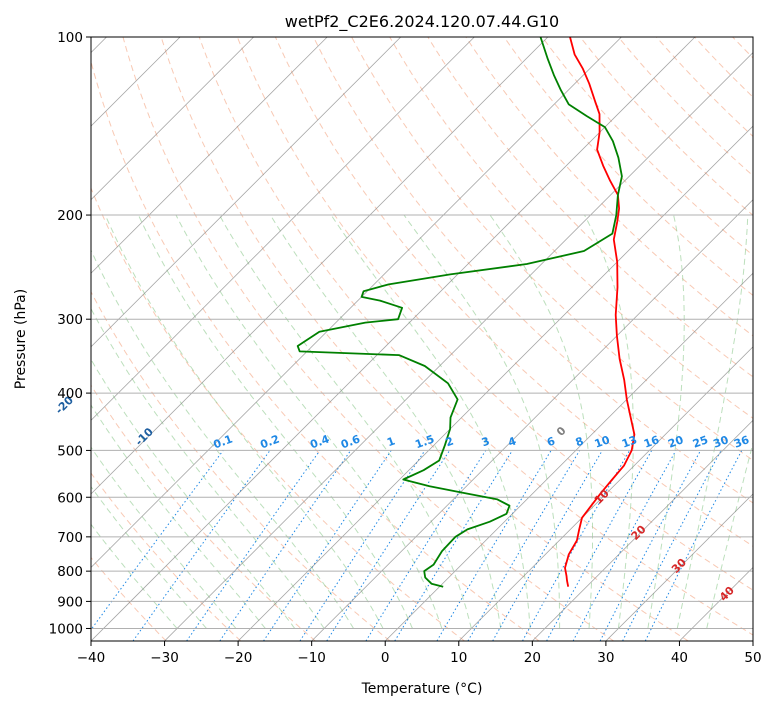 This screenshot has width=775, height=708. What do you see at coordinates (70, 333) in the screenshot?
I see `y-axis-ticks: 100 200 300 400 500 600 700 800 900 1000` at bounding box center [70, 333].